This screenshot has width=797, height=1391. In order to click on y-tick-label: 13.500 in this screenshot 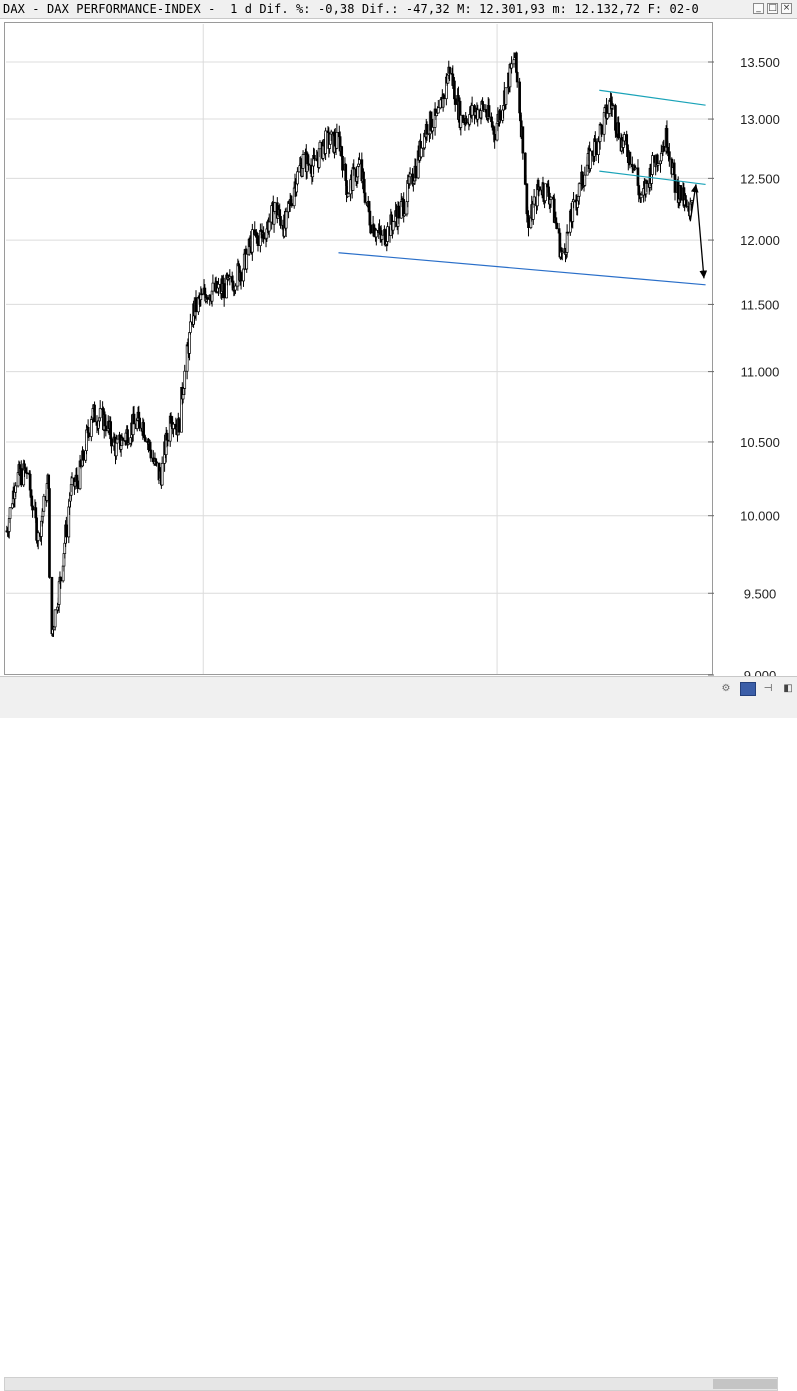, I will do `click(760, 62)`.